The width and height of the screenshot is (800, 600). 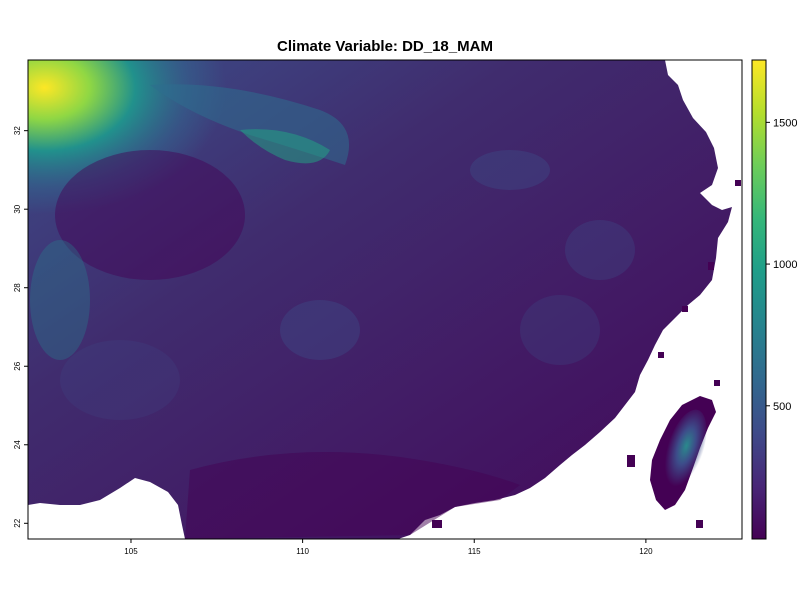 What do you see at coordinates (388, 547) in the screenshot?
I see `x-axis: 105 110 115 120` at bounding box center [388, 547].